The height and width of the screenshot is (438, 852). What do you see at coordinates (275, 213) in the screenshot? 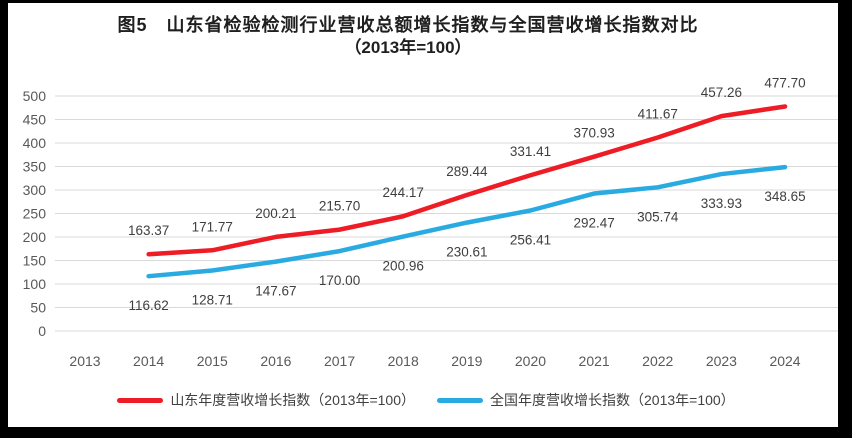
I see `data-label-series-0: 200.21` at bounding box center [275, 213].